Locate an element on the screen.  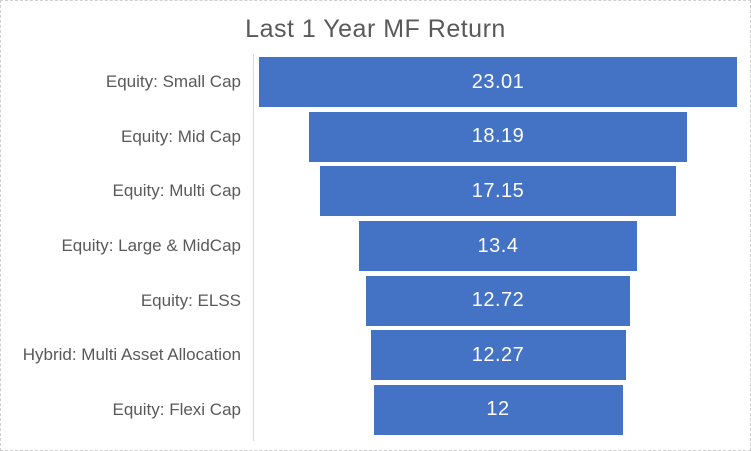
bar-value-label: 13.4 is located at coordinates (498, 245).